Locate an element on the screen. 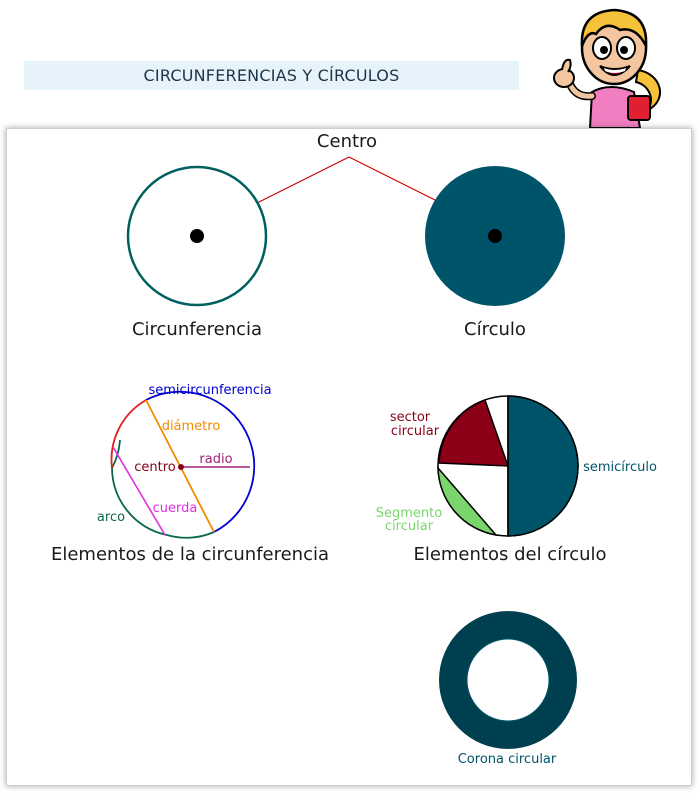 Image resolution: width=700 pixels, height=794 pixels. circulo-center-dot is located at coordinates (495, 236).